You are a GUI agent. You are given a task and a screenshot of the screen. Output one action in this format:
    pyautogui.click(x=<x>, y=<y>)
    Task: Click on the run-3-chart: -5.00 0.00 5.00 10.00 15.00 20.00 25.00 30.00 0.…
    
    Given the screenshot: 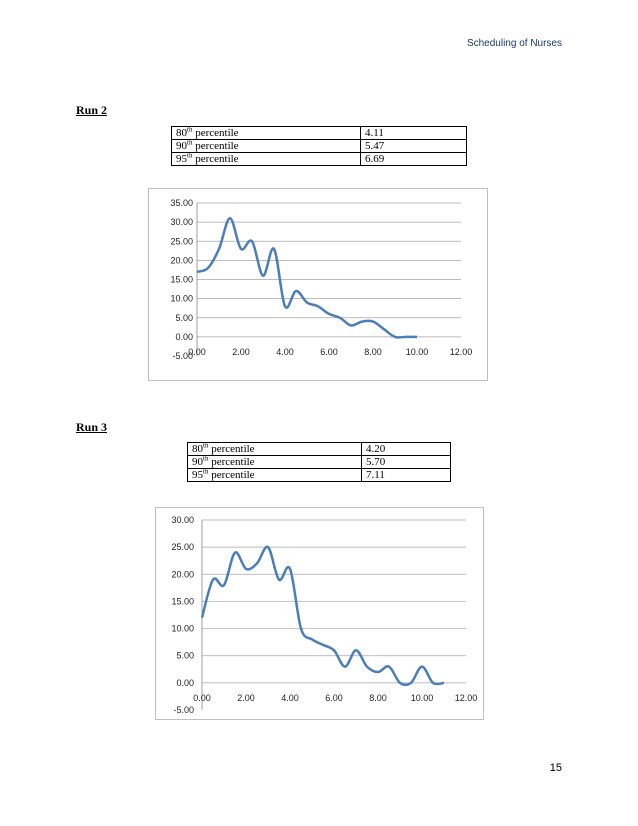 What is the action you would take?
    pyautogui.click(x=319, y=613)
    